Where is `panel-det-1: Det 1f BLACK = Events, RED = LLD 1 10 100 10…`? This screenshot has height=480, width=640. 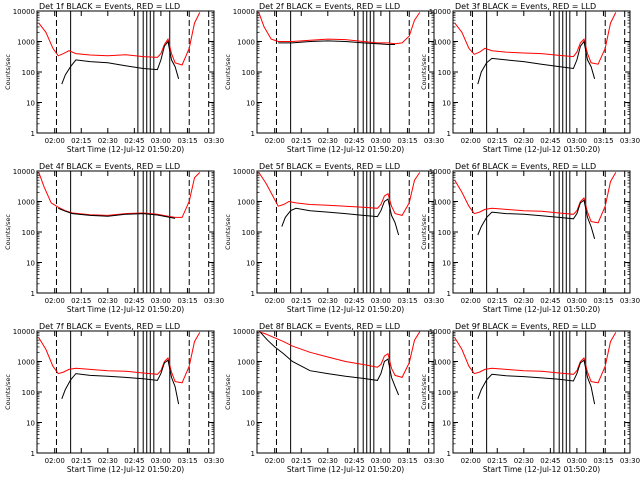
panel-det-1: Det 1f BLACK = Events, RED = LLD 1 10 100 10… is located at coordinates (114, 78).